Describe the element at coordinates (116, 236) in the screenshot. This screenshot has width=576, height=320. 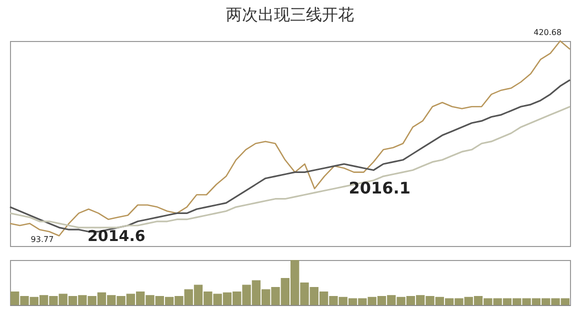
I see `annotation: 2014.6` at that location.